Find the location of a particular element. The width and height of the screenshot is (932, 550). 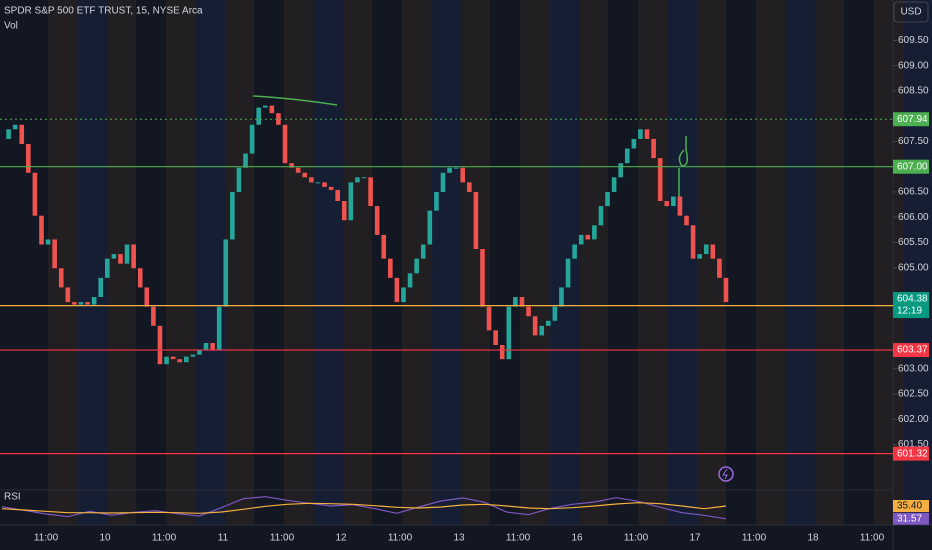

symbol-title: SPDR S&P 500 ETF TRUST, 15, NYSE Arca is located at coordinates (103, 11).